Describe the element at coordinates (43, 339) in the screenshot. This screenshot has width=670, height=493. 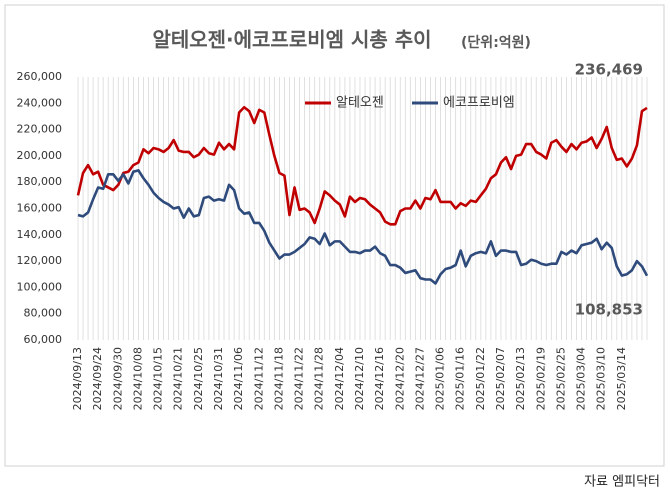
I see `y-tick-label: 60,000` at that location.